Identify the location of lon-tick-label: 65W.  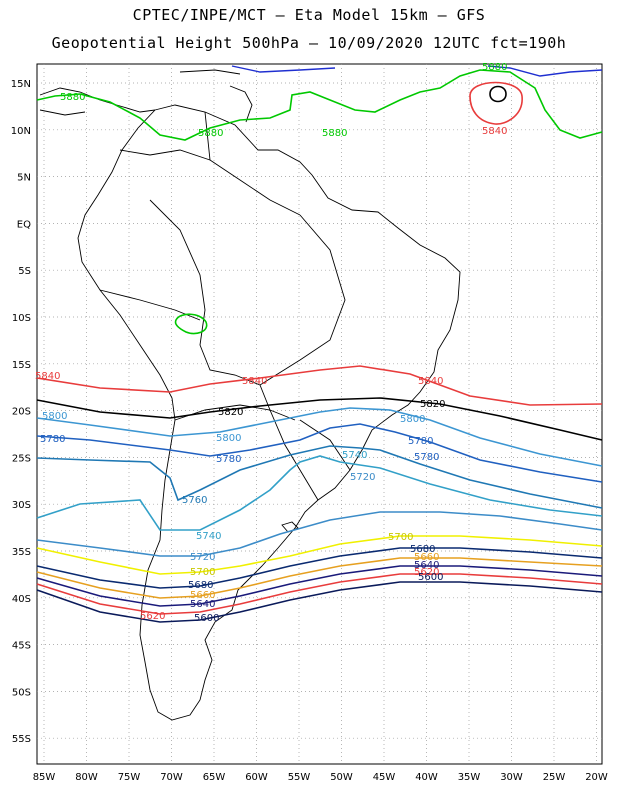
(214, 777).